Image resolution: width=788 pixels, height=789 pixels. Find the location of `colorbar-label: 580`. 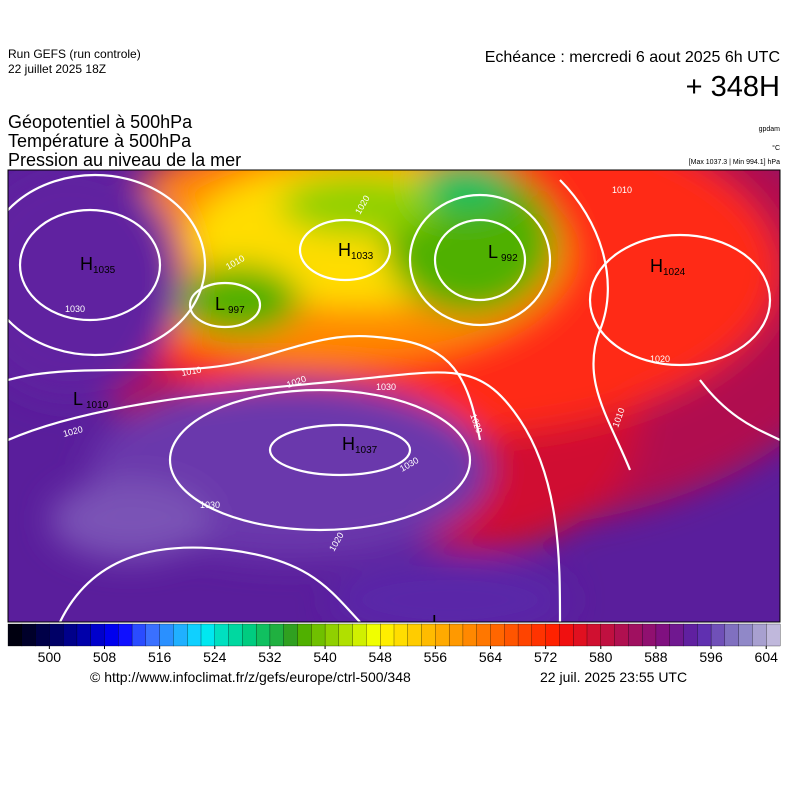

colorbar-label: 580 is located at coordinates (601, 657).